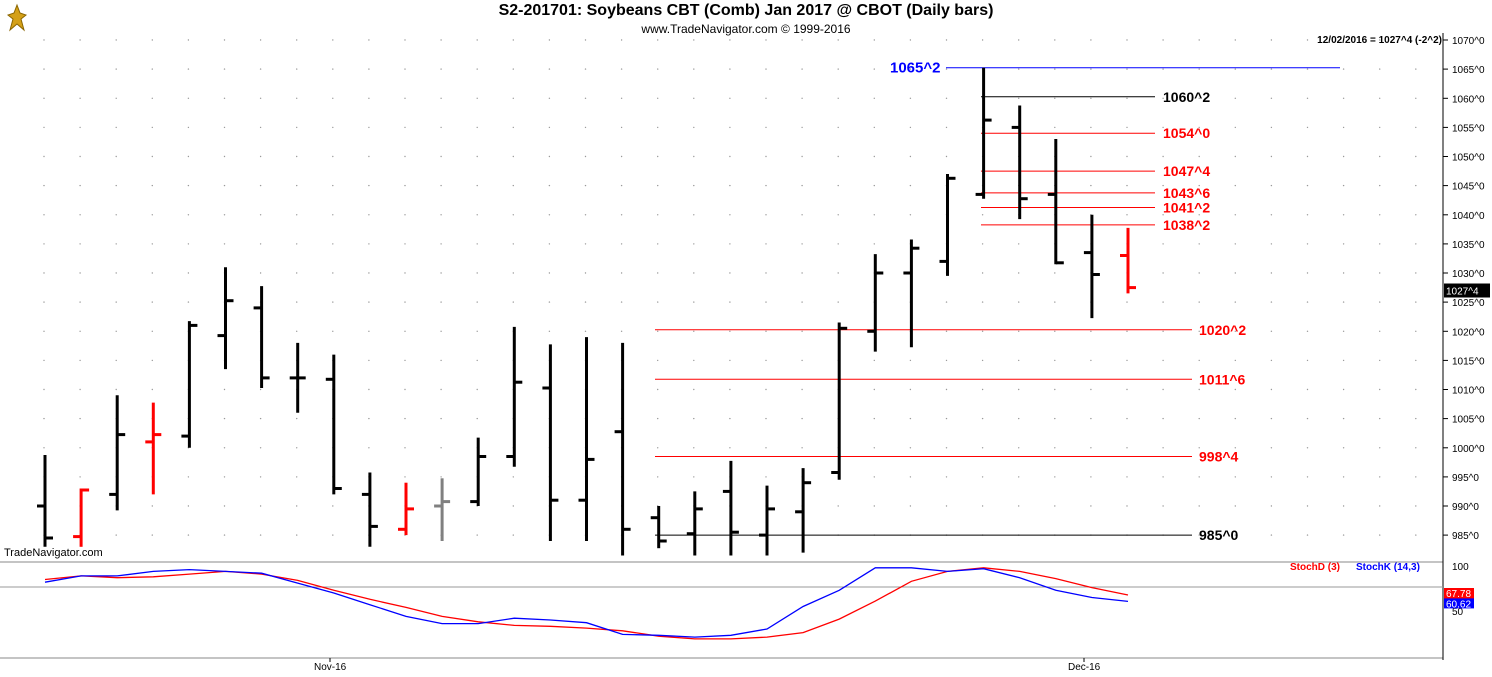  What do you see at coordinates (1468, 391) in the screenshot?
I see `price-tick-label: 1010^0` at bounding box center [1468, 391].